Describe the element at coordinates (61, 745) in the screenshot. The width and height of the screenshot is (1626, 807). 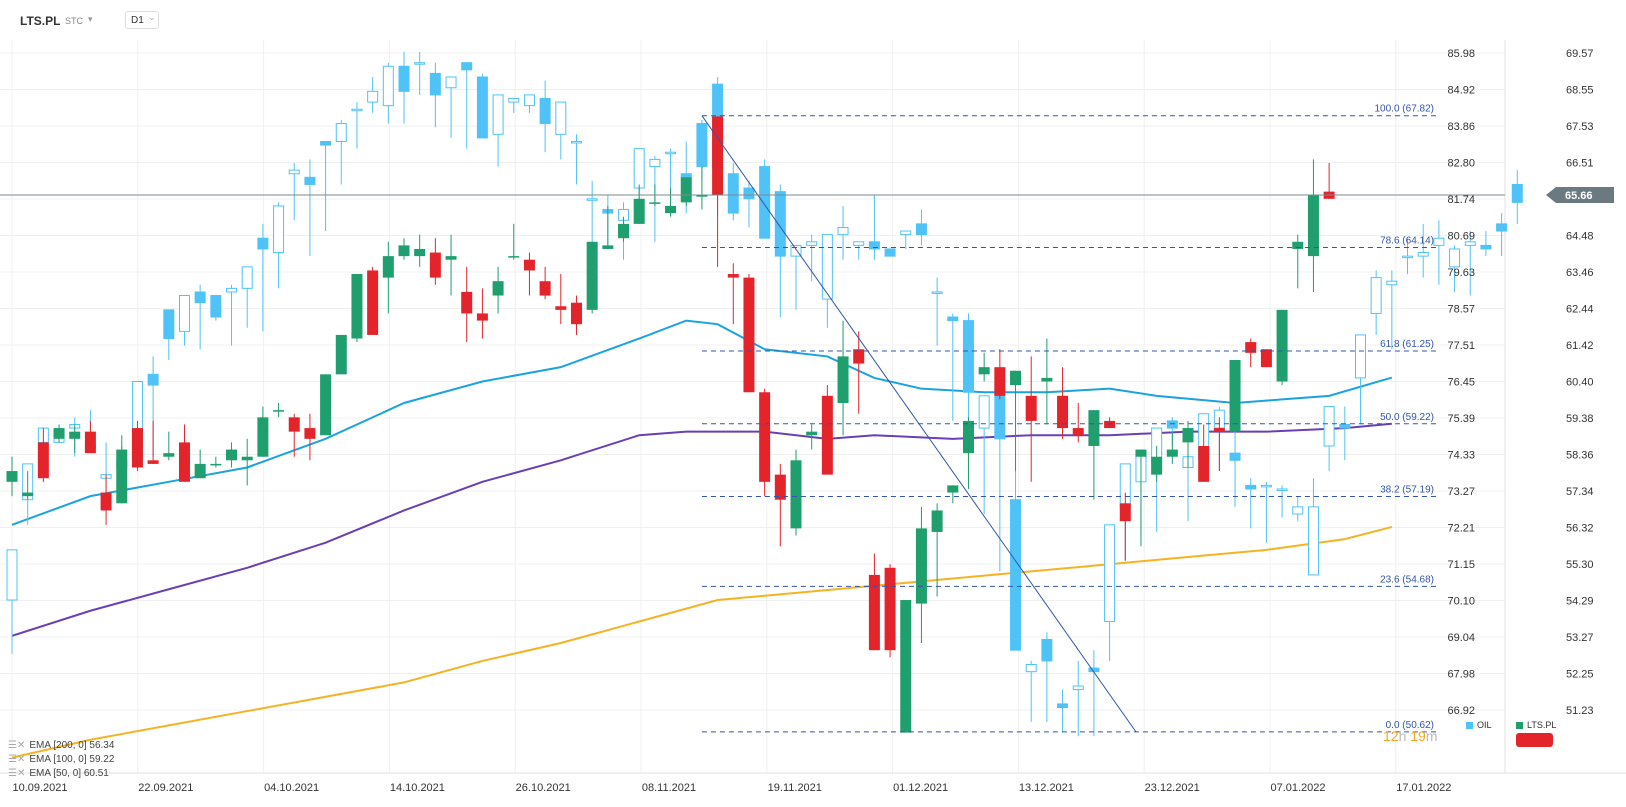
I see `indicator-row: ☰✕ EMA [200, 0] 56.34` at that location.